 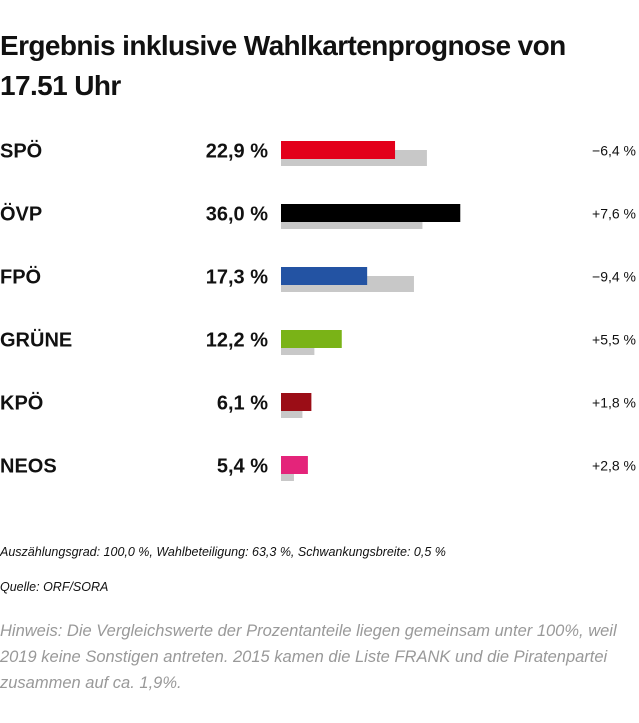 I want to click on value-label: 22,9 %, so click(x=237, y=151).